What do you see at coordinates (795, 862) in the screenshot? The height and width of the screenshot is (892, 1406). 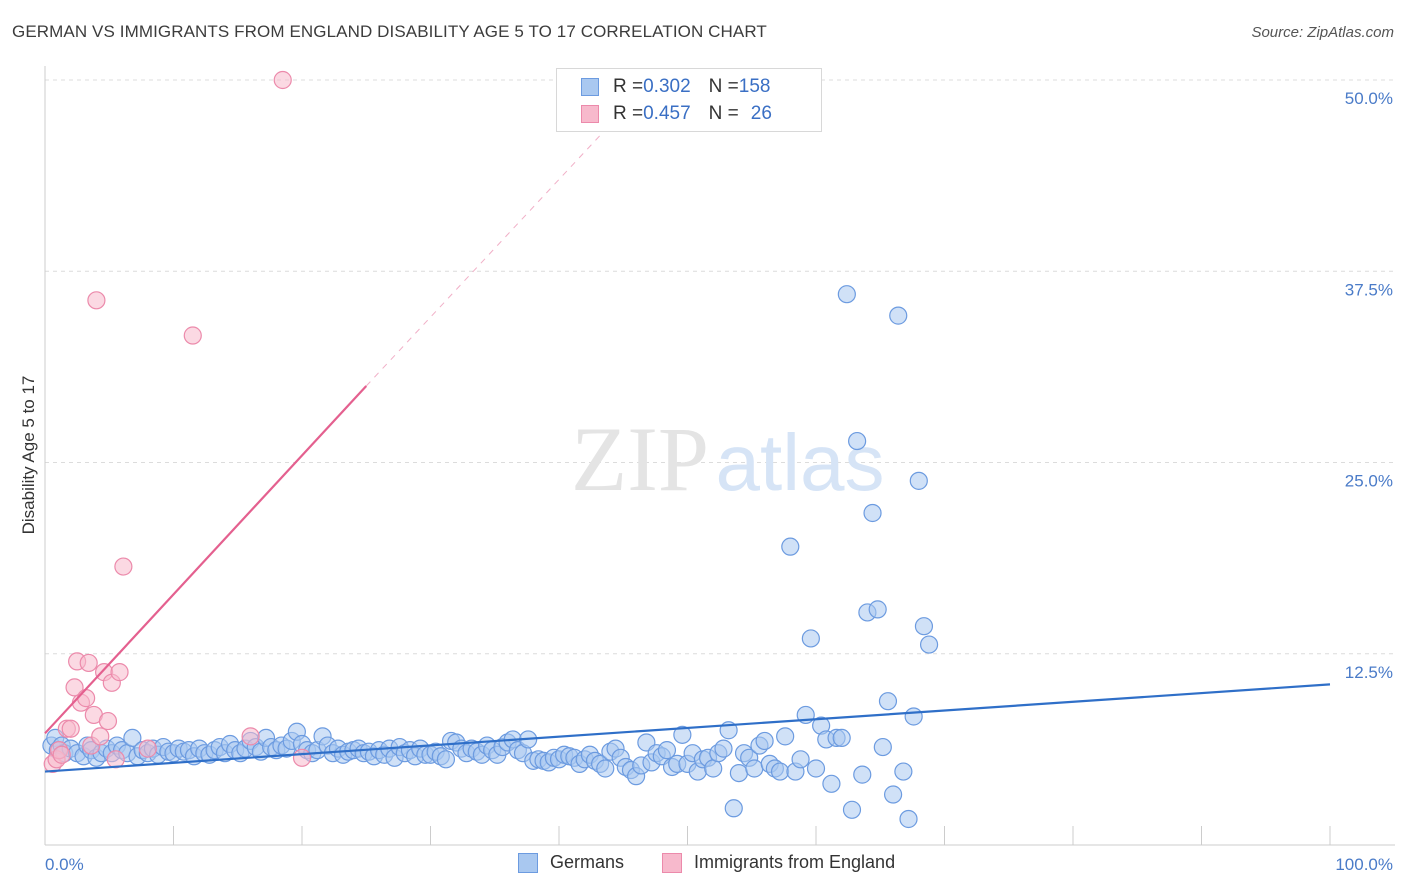 I see `england-legend-label: Immigrants from England` at bounding box center [795, 862].